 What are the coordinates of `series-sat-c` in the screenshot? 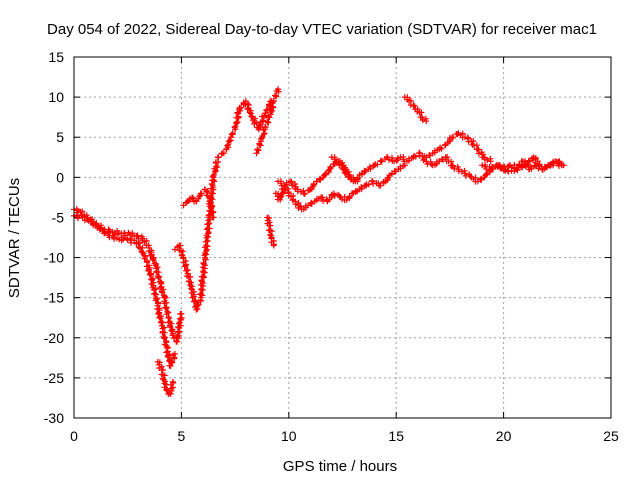 It's located at (165, 378).